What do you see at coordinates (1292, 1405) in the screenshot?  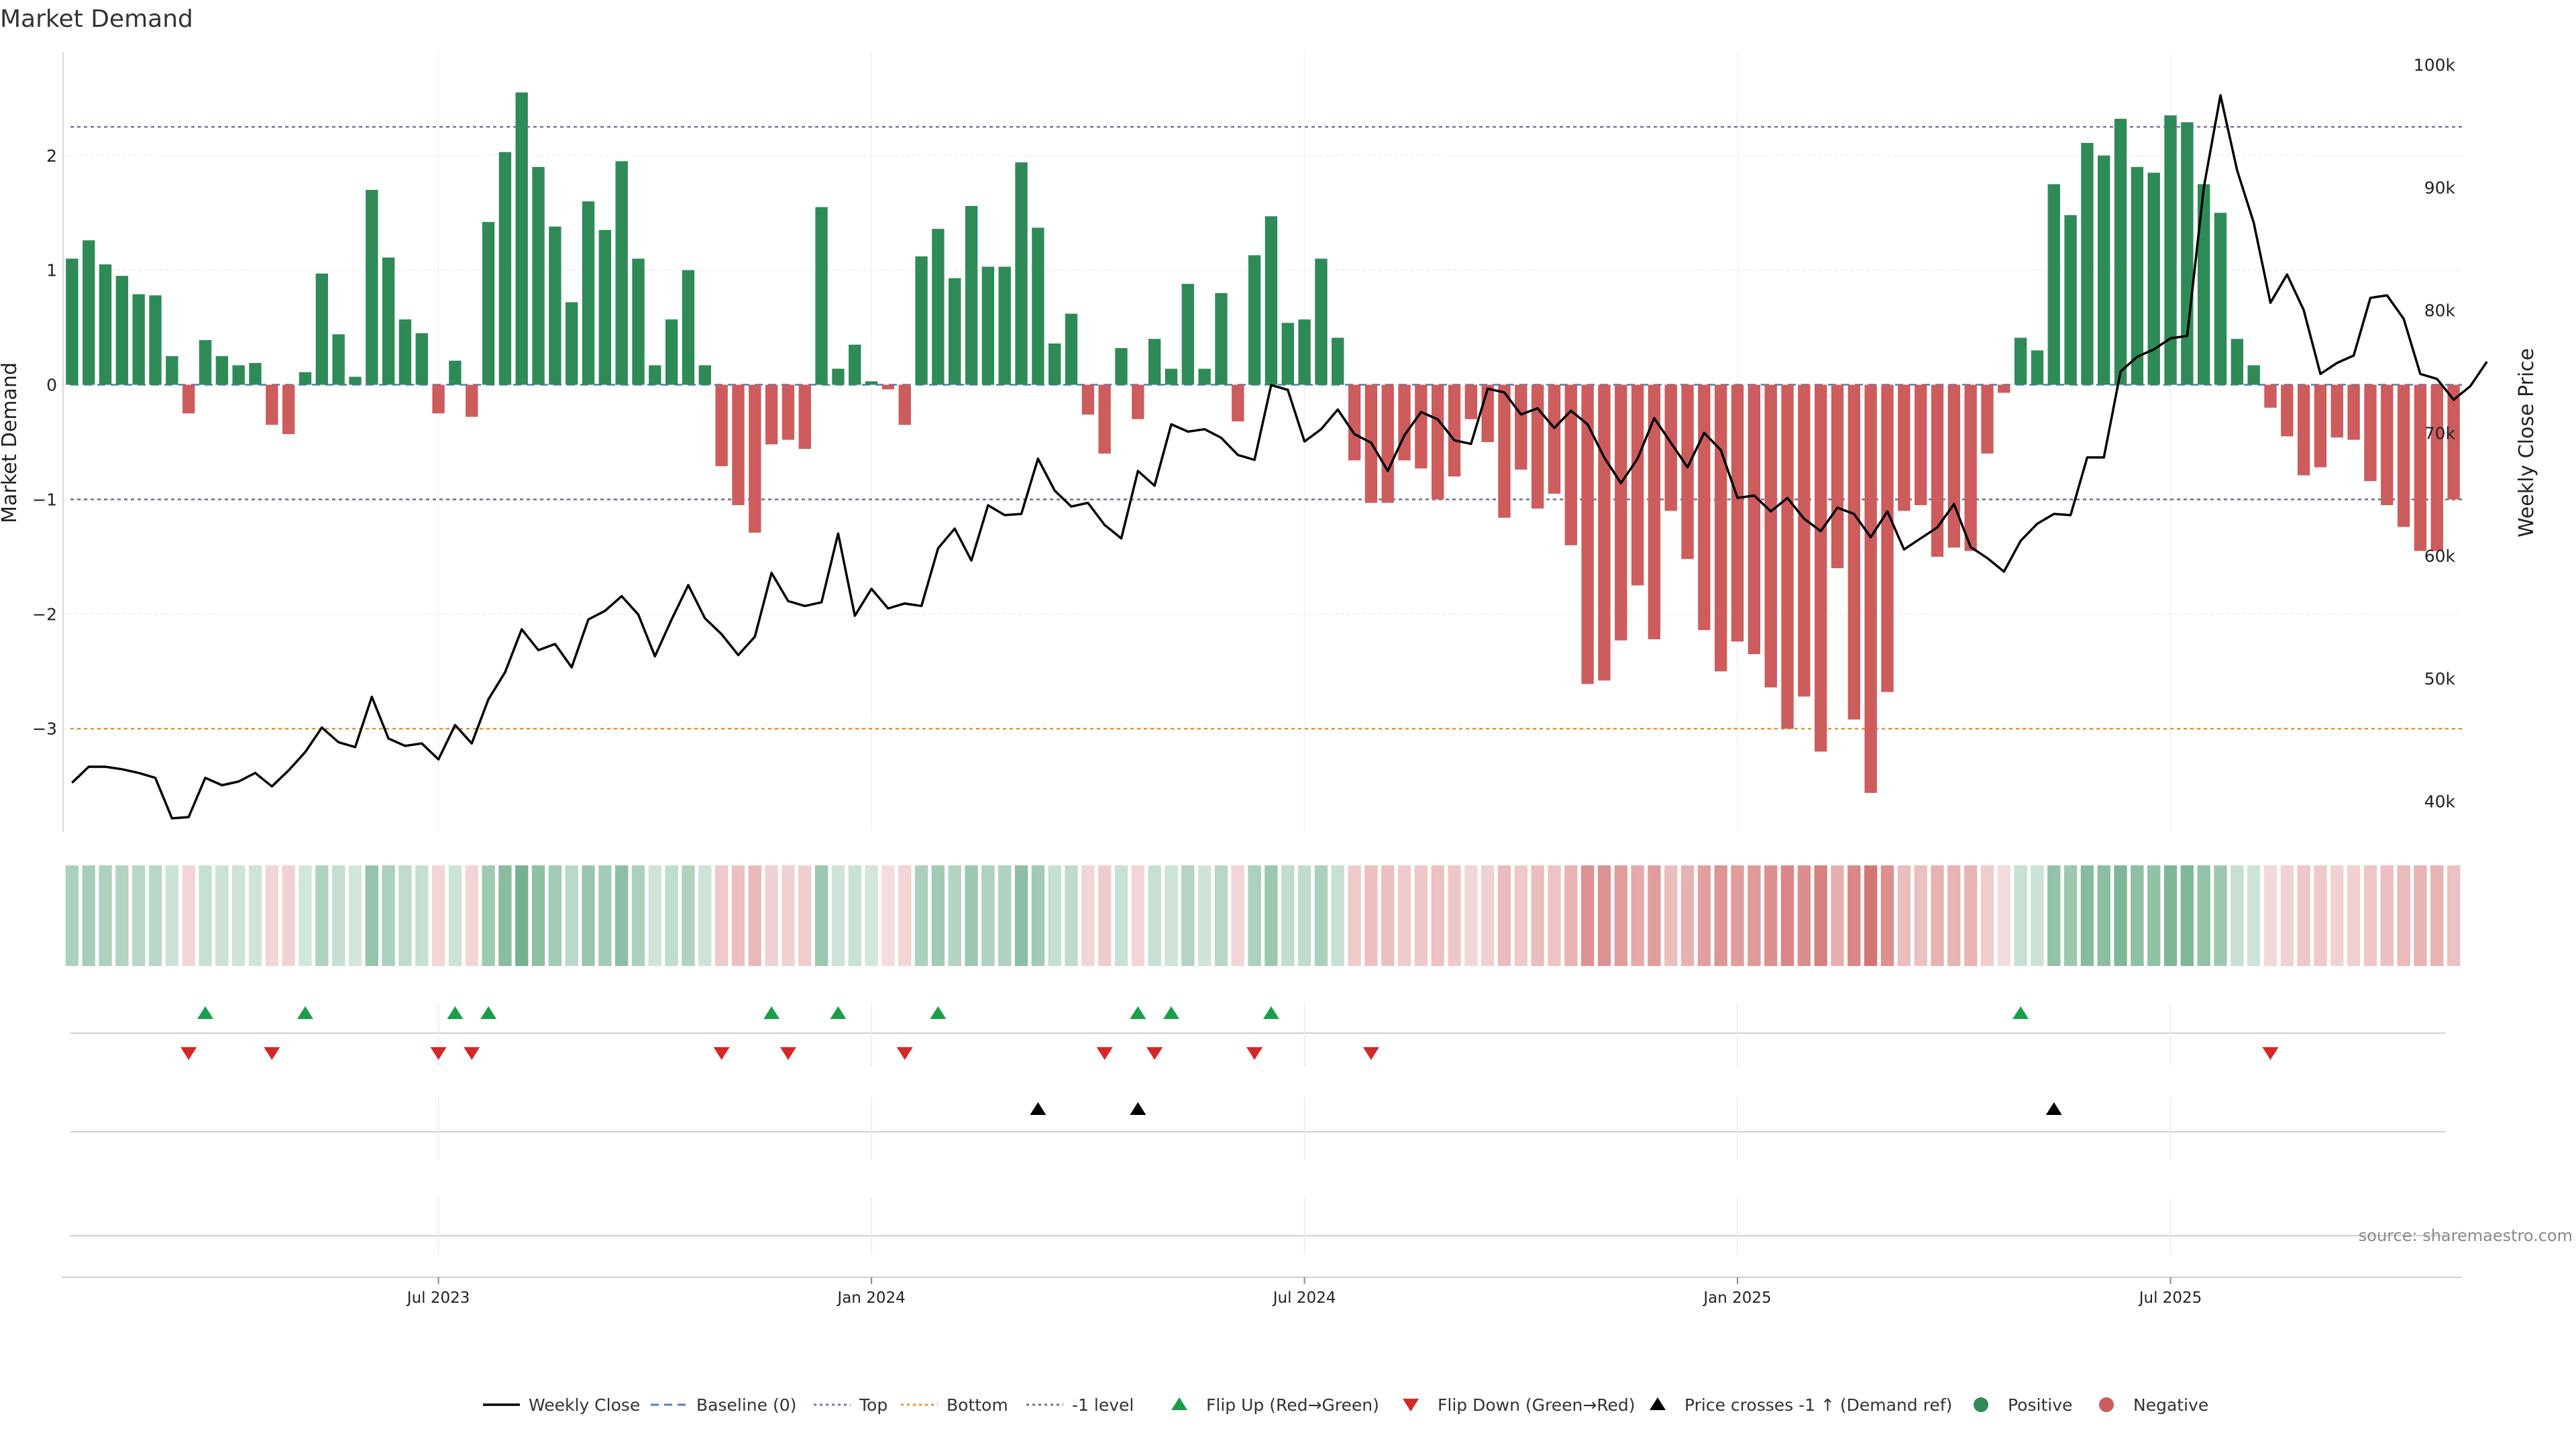 I see `legend-label: Flip Up (Red→Green)` at bounding box center [1292, 1405].